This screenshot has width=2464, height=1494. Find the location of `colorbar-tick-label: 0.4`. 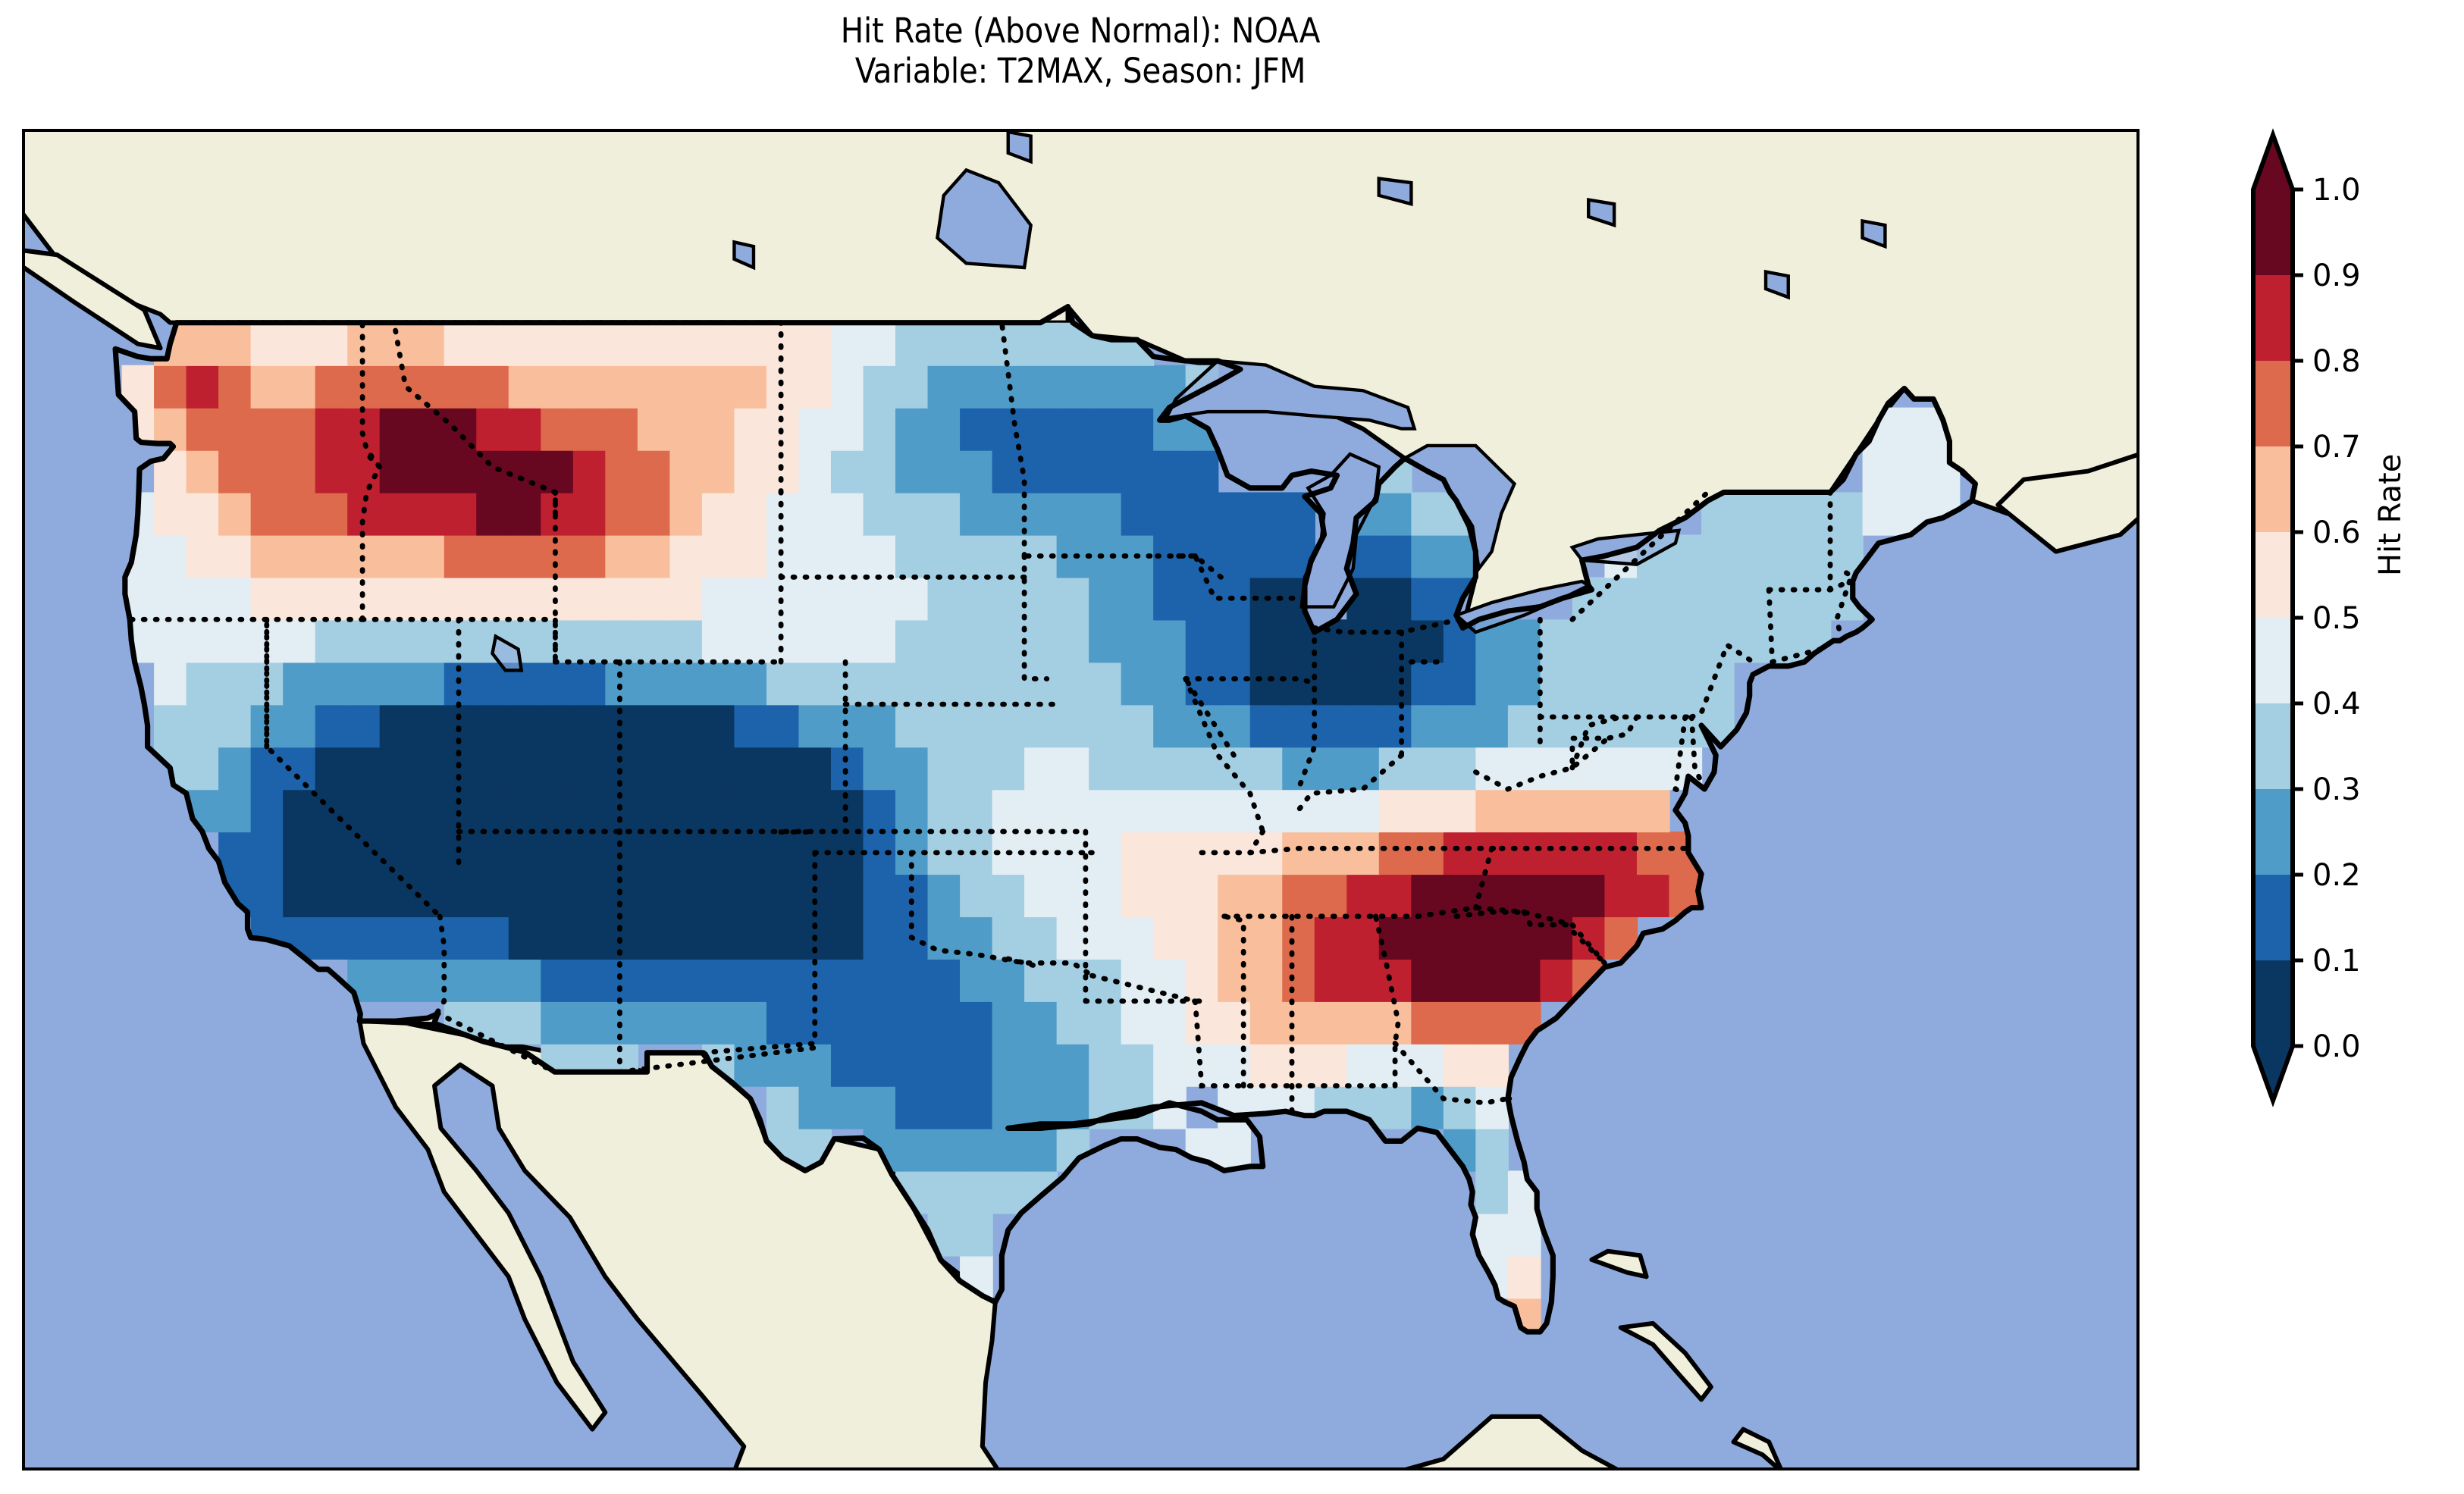

colorbar-tick-label: 0.4 is located at coordinates (2337, 704).